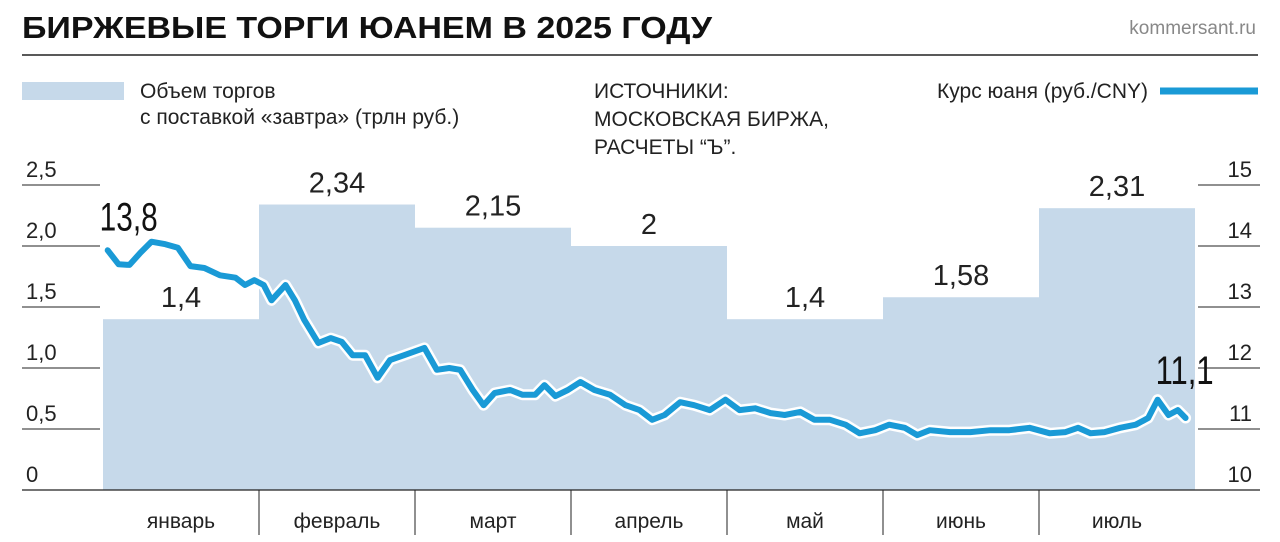 The height and width of the screenshot is (542, 1280). What do you see at coordinates (367, 27) in the screenshot?
I see `chart-title: БИРЖЕВЫЕ ТОРГИ ЮАНЕМ В 2025 ГОДУ` at bounding box center [367, 27].